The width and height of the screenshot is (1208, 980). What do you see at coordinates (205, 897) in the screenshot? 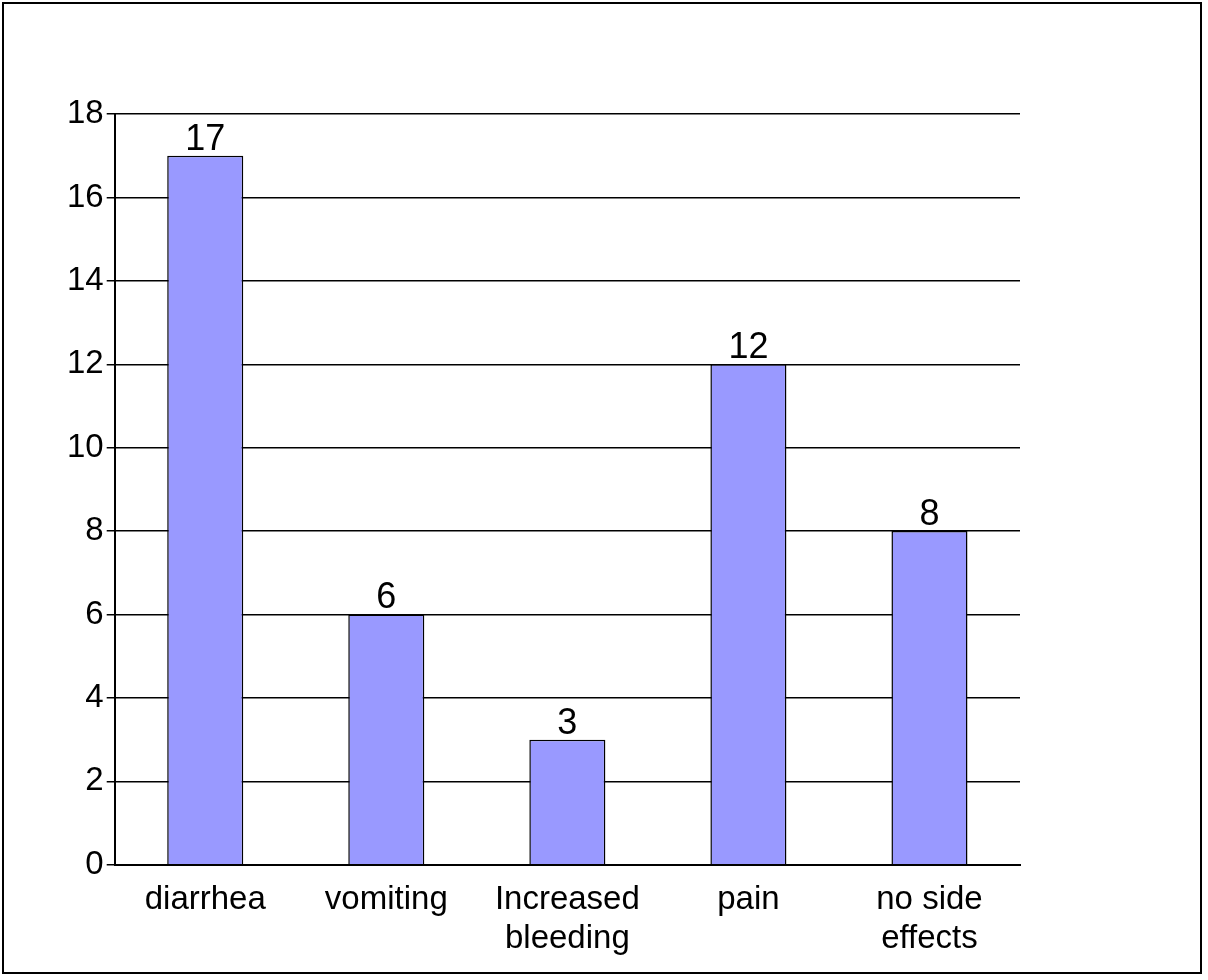
I see `x-tick-label: diarrhea` at bounding box center [205, 897].